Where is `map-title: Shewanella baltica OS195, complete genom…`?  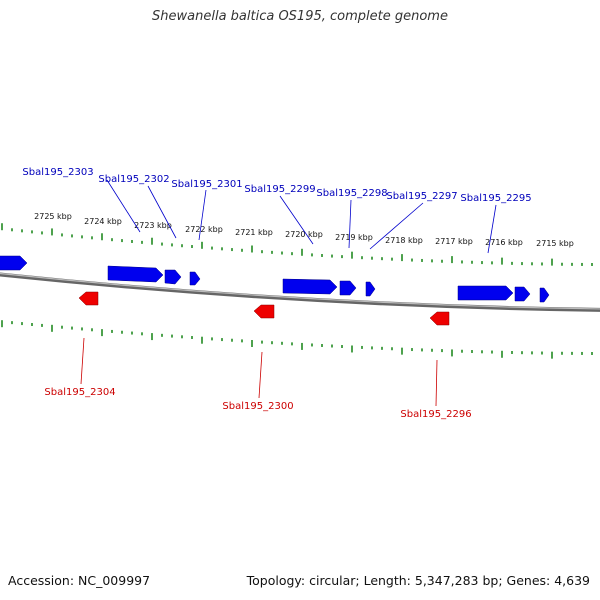 map-title: Shewanella baltica OS195, complete genom… is located at coordinates (300, 16).